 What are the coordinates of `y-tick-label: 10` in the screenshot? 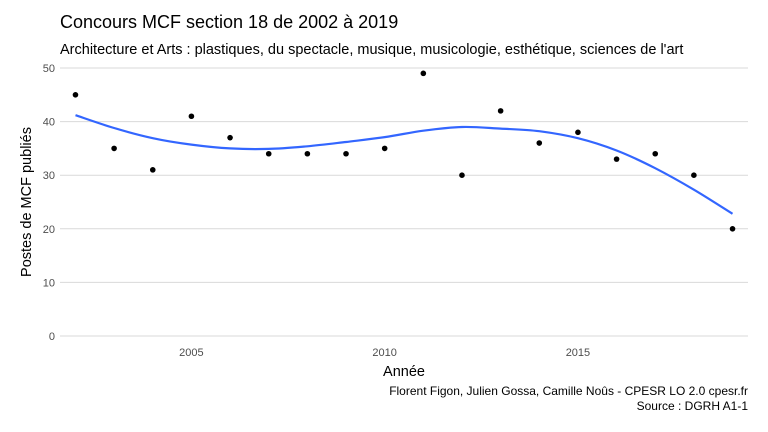 It's located at (49, 283).